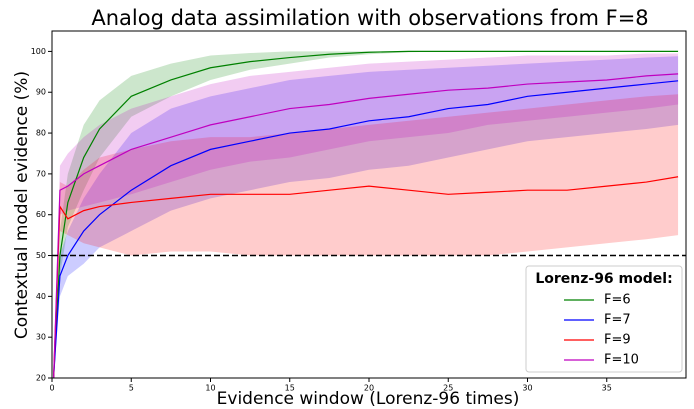  Describe the element at coordinates (41, 133) in the screenshot. I see `y-tick-label: 80` at that location.